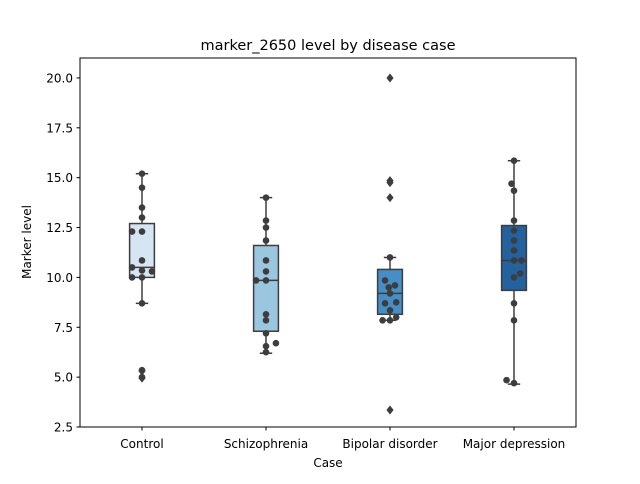 The image size is (640, 484). I want to click on y-tick-label: 7.5, so click(63, 328).